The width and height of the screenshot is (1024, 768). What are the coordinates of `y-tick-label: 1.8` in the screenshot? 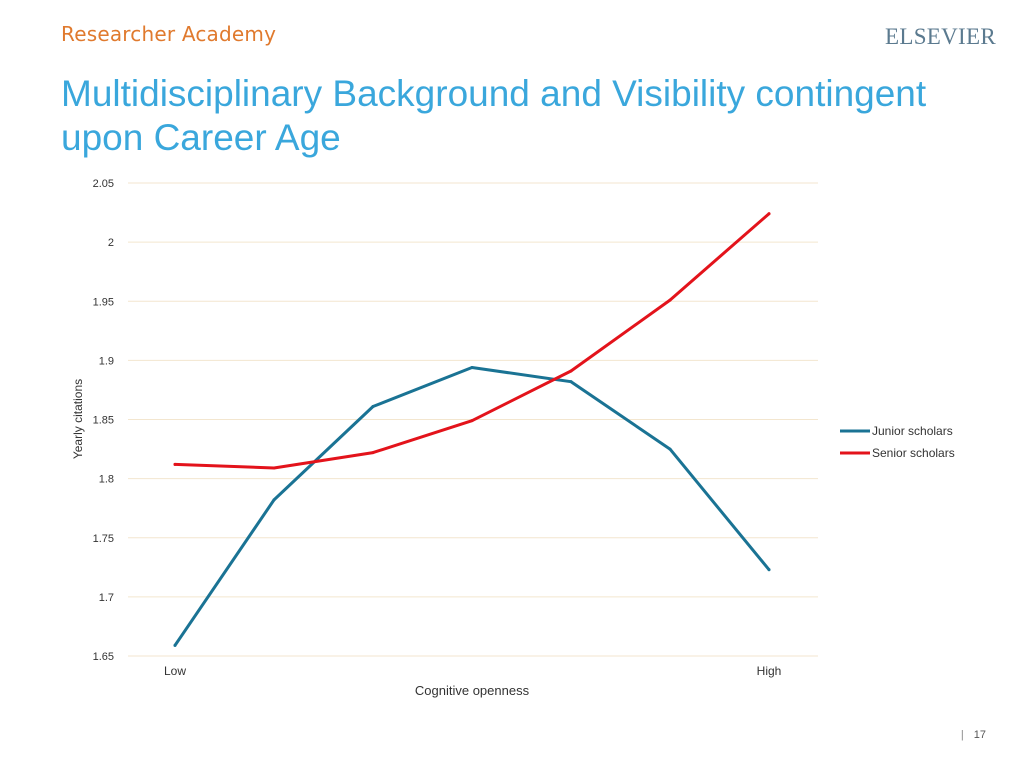 It's located at (106, 480).